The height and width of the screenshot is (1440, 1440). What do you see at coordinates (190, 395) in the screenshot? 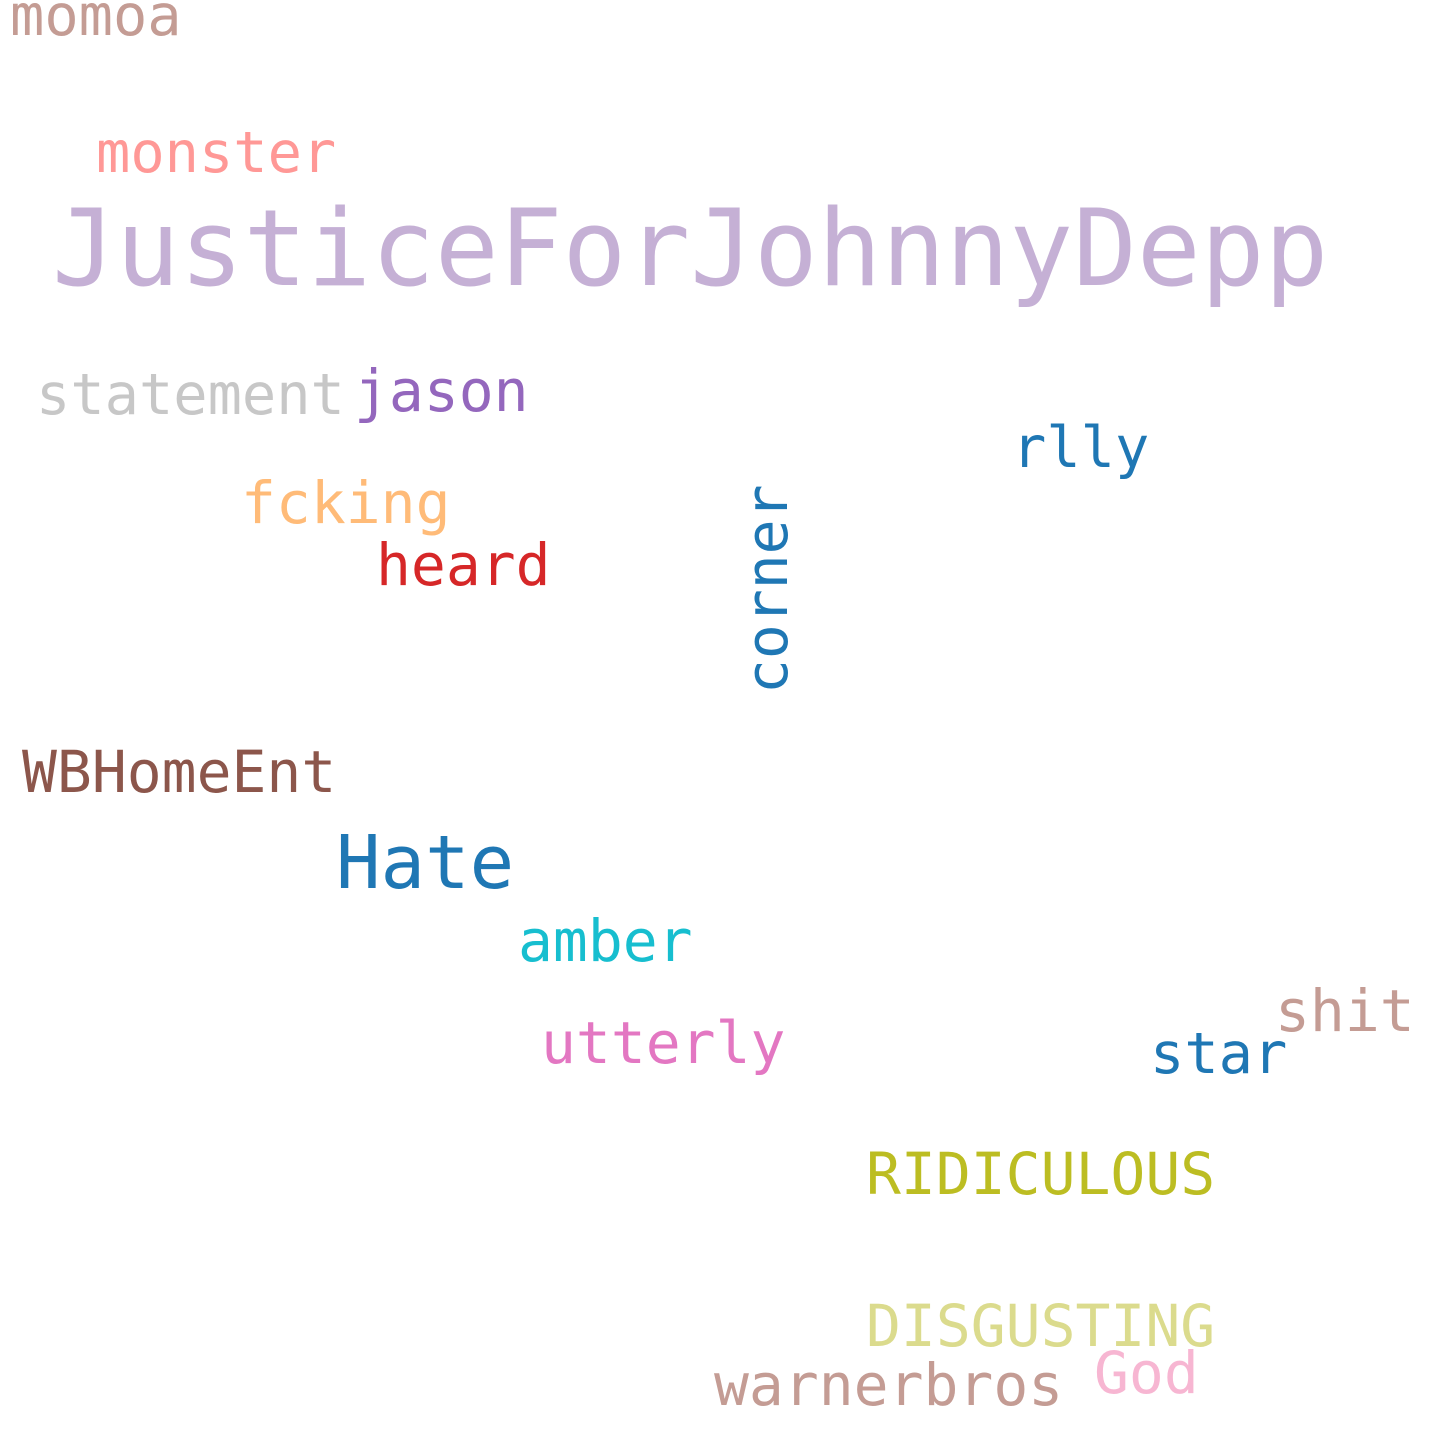
I see `word-statement: statement` at bounding box center [190, 395].